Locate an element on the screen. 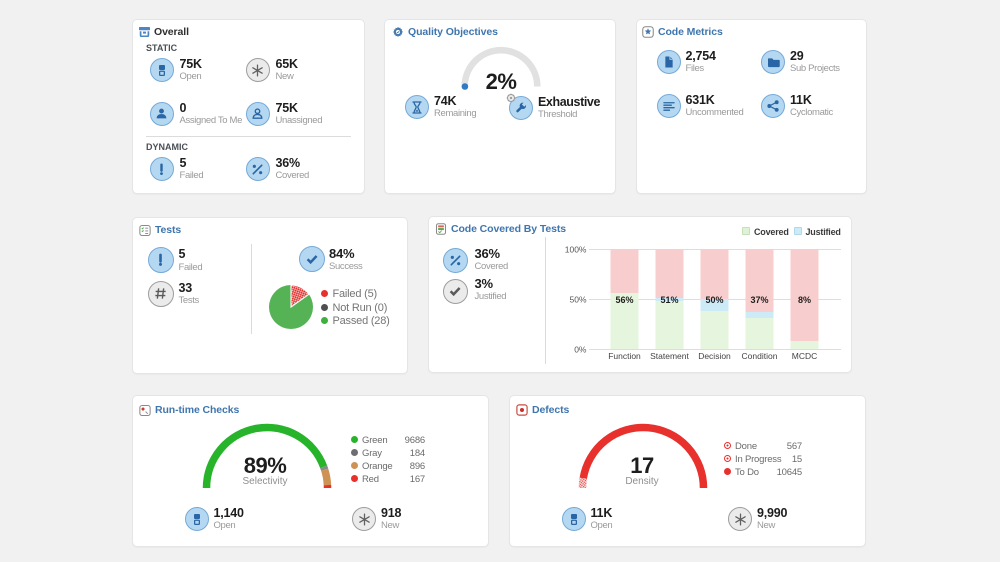  svg-text: 56% is located at coordinates (624, 300).